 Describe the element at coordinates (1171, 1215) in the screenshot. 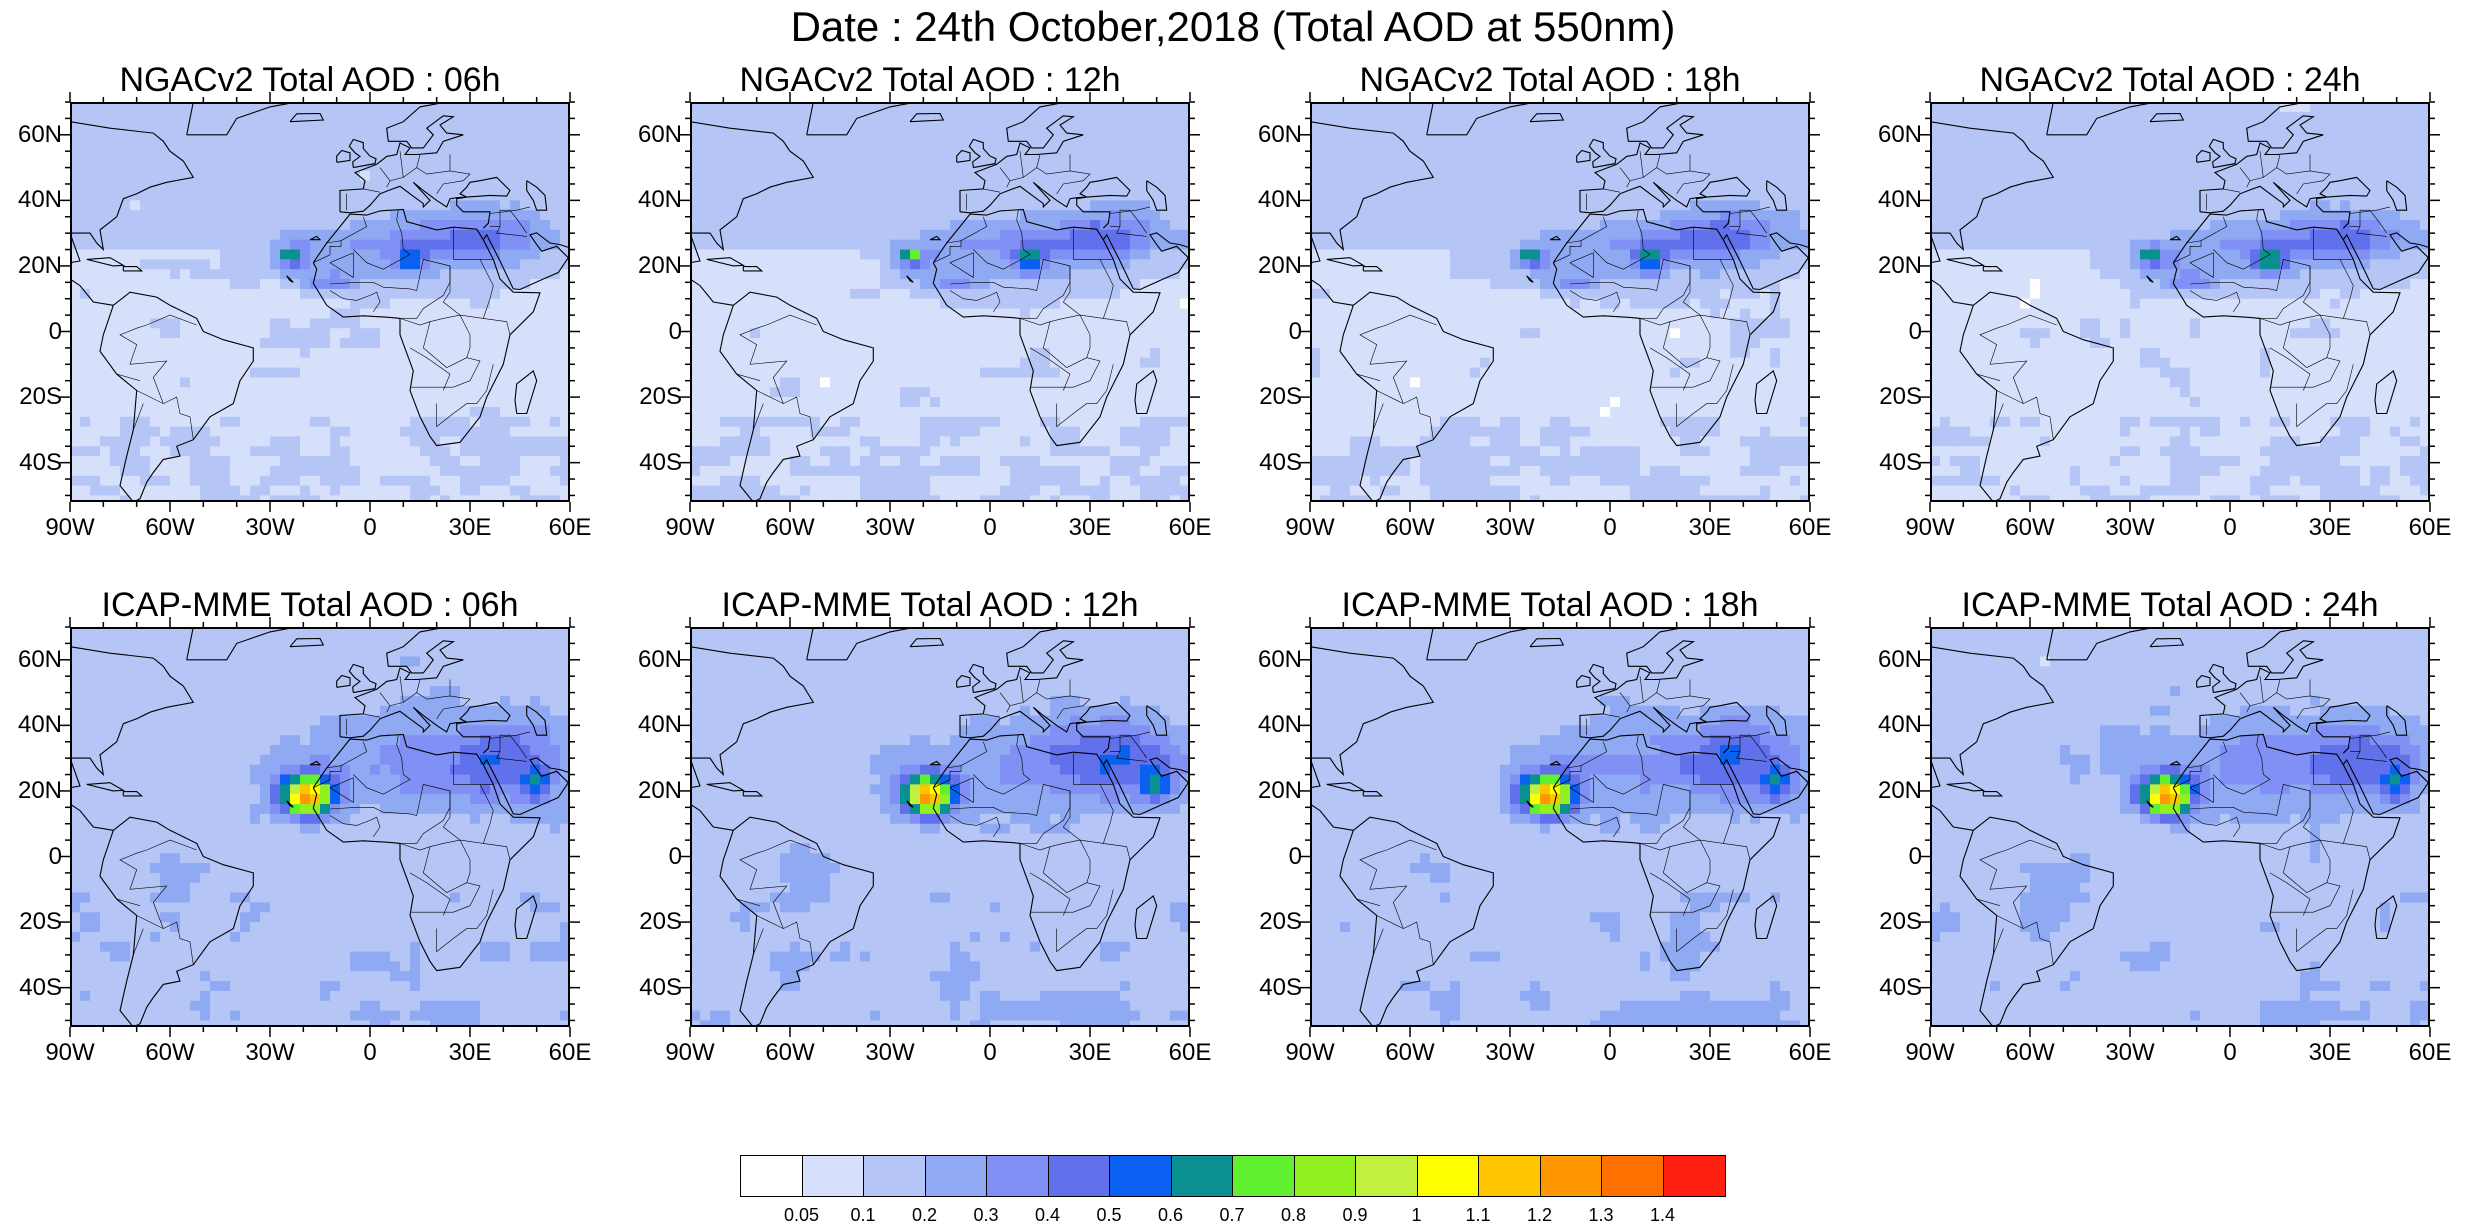

I see `colorbar-label: 0.6` at that location.